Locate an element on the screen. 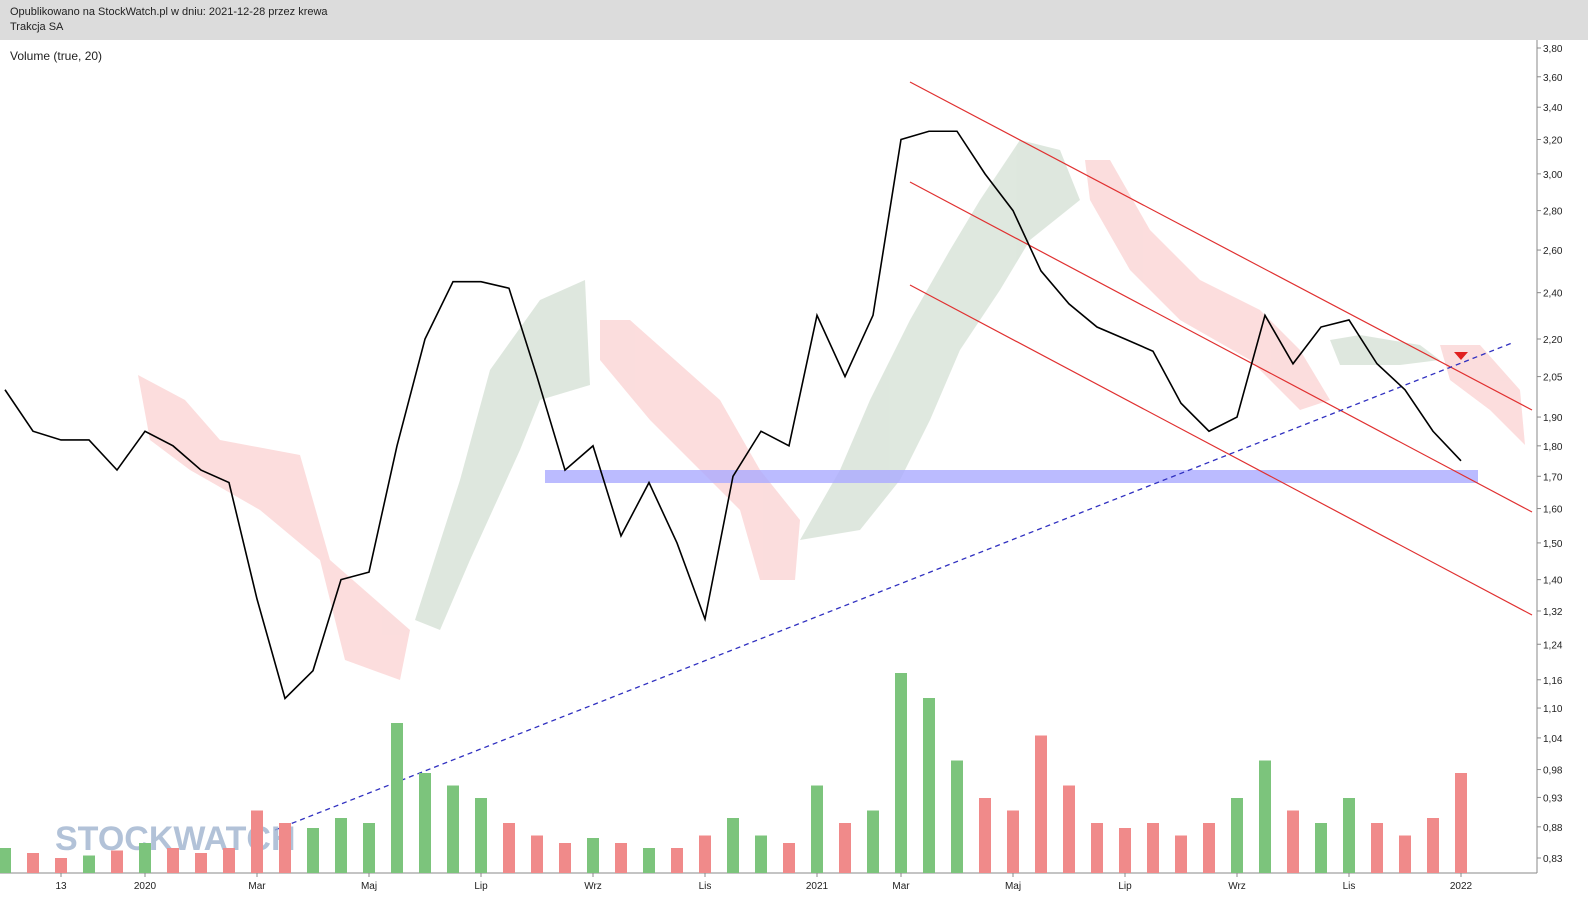 The height and width of the screenshot is (909, 1588). y-tick-label: 2,60 is located at coordinates (1553, 251).